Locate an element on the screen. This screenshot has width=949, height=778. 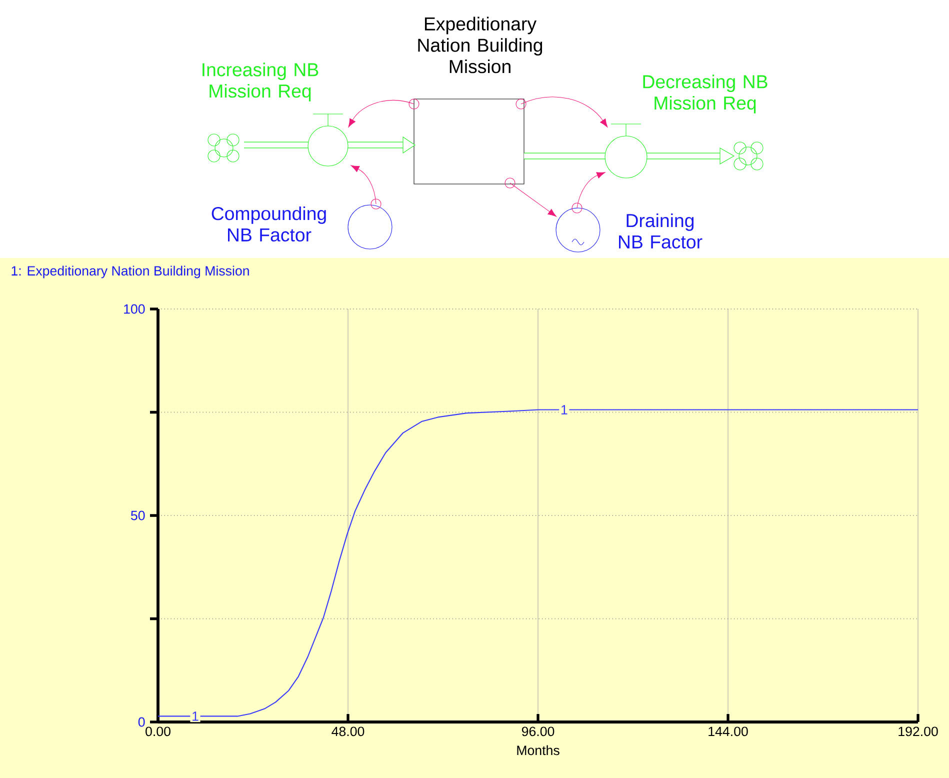
x-tick-label: 0.00 is located at coordinates (158, 731).